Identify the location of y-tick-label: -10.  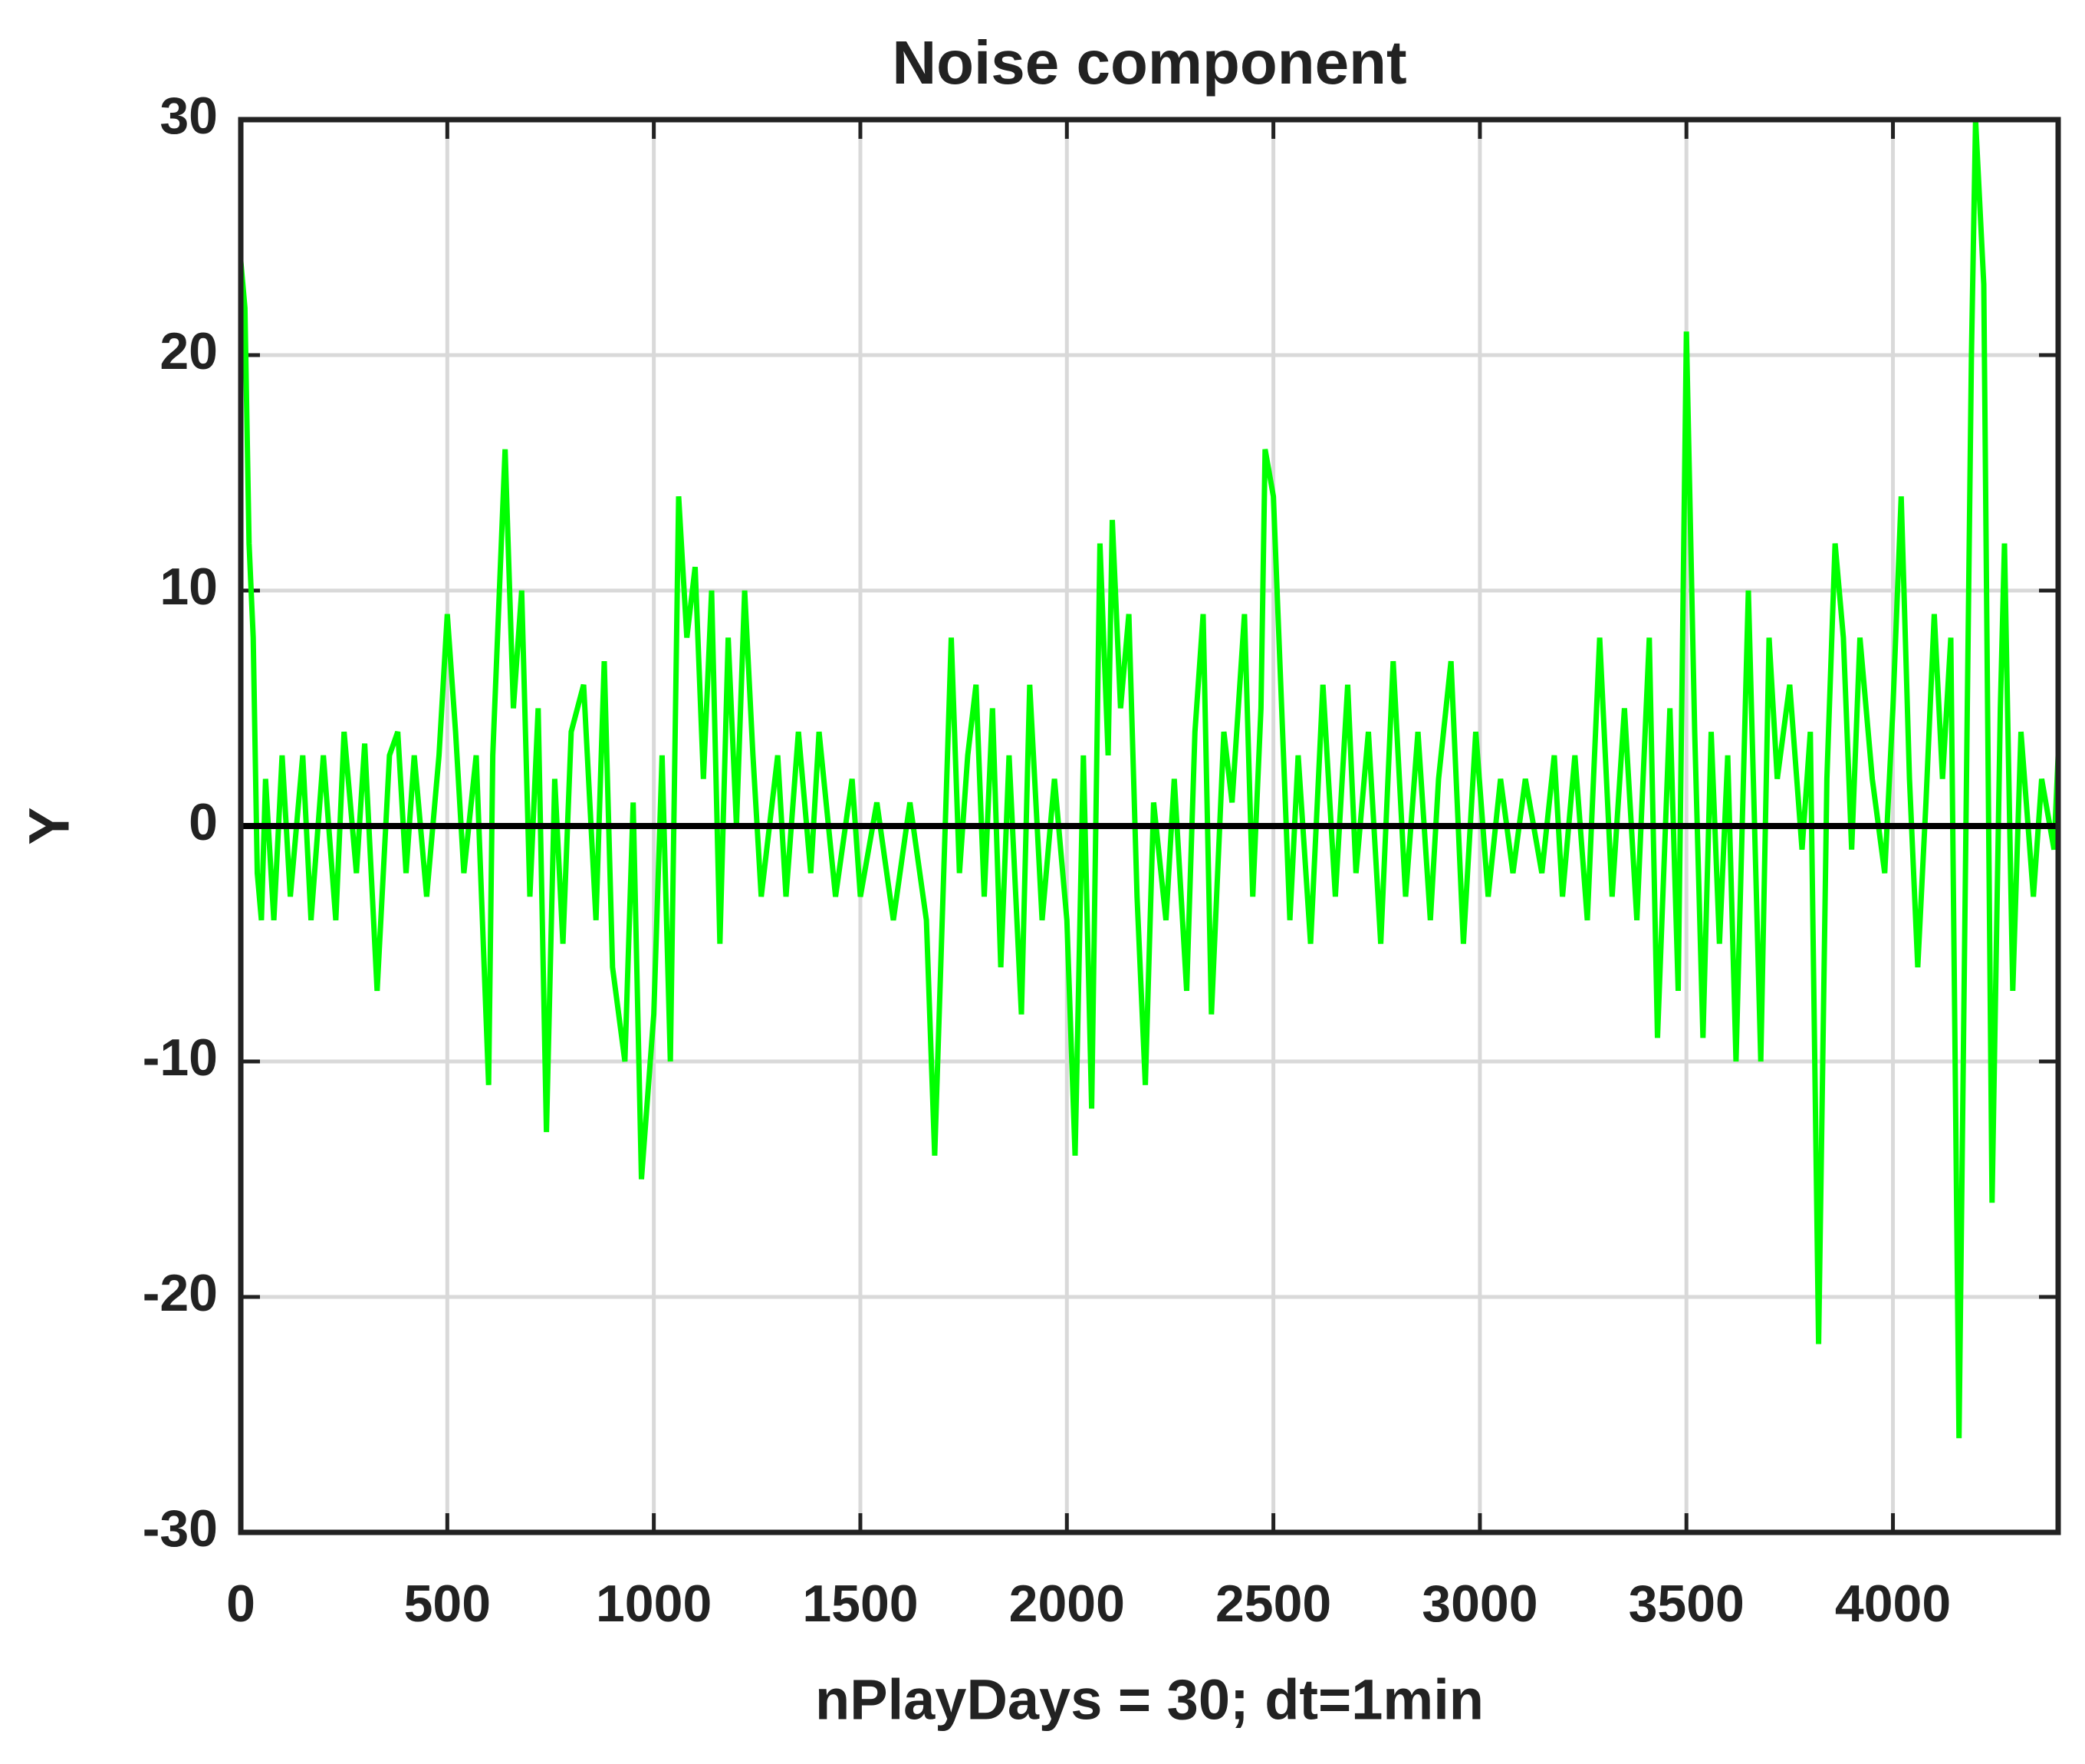
(180, 1057).